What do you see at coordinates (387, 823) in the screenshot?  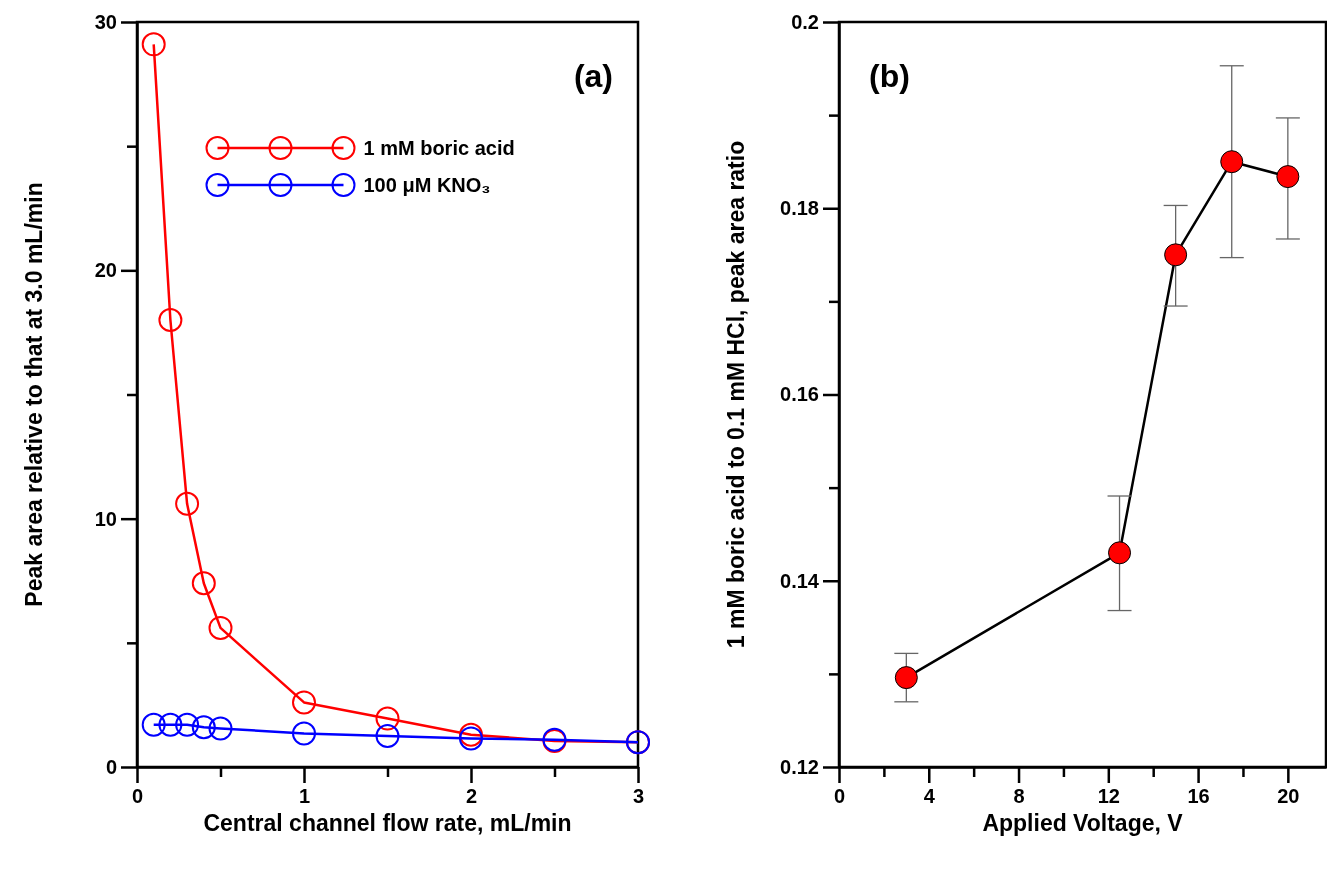 I see `x-axis-title: Central channel flow rate, mL/min` at bounding box center [387, 823].